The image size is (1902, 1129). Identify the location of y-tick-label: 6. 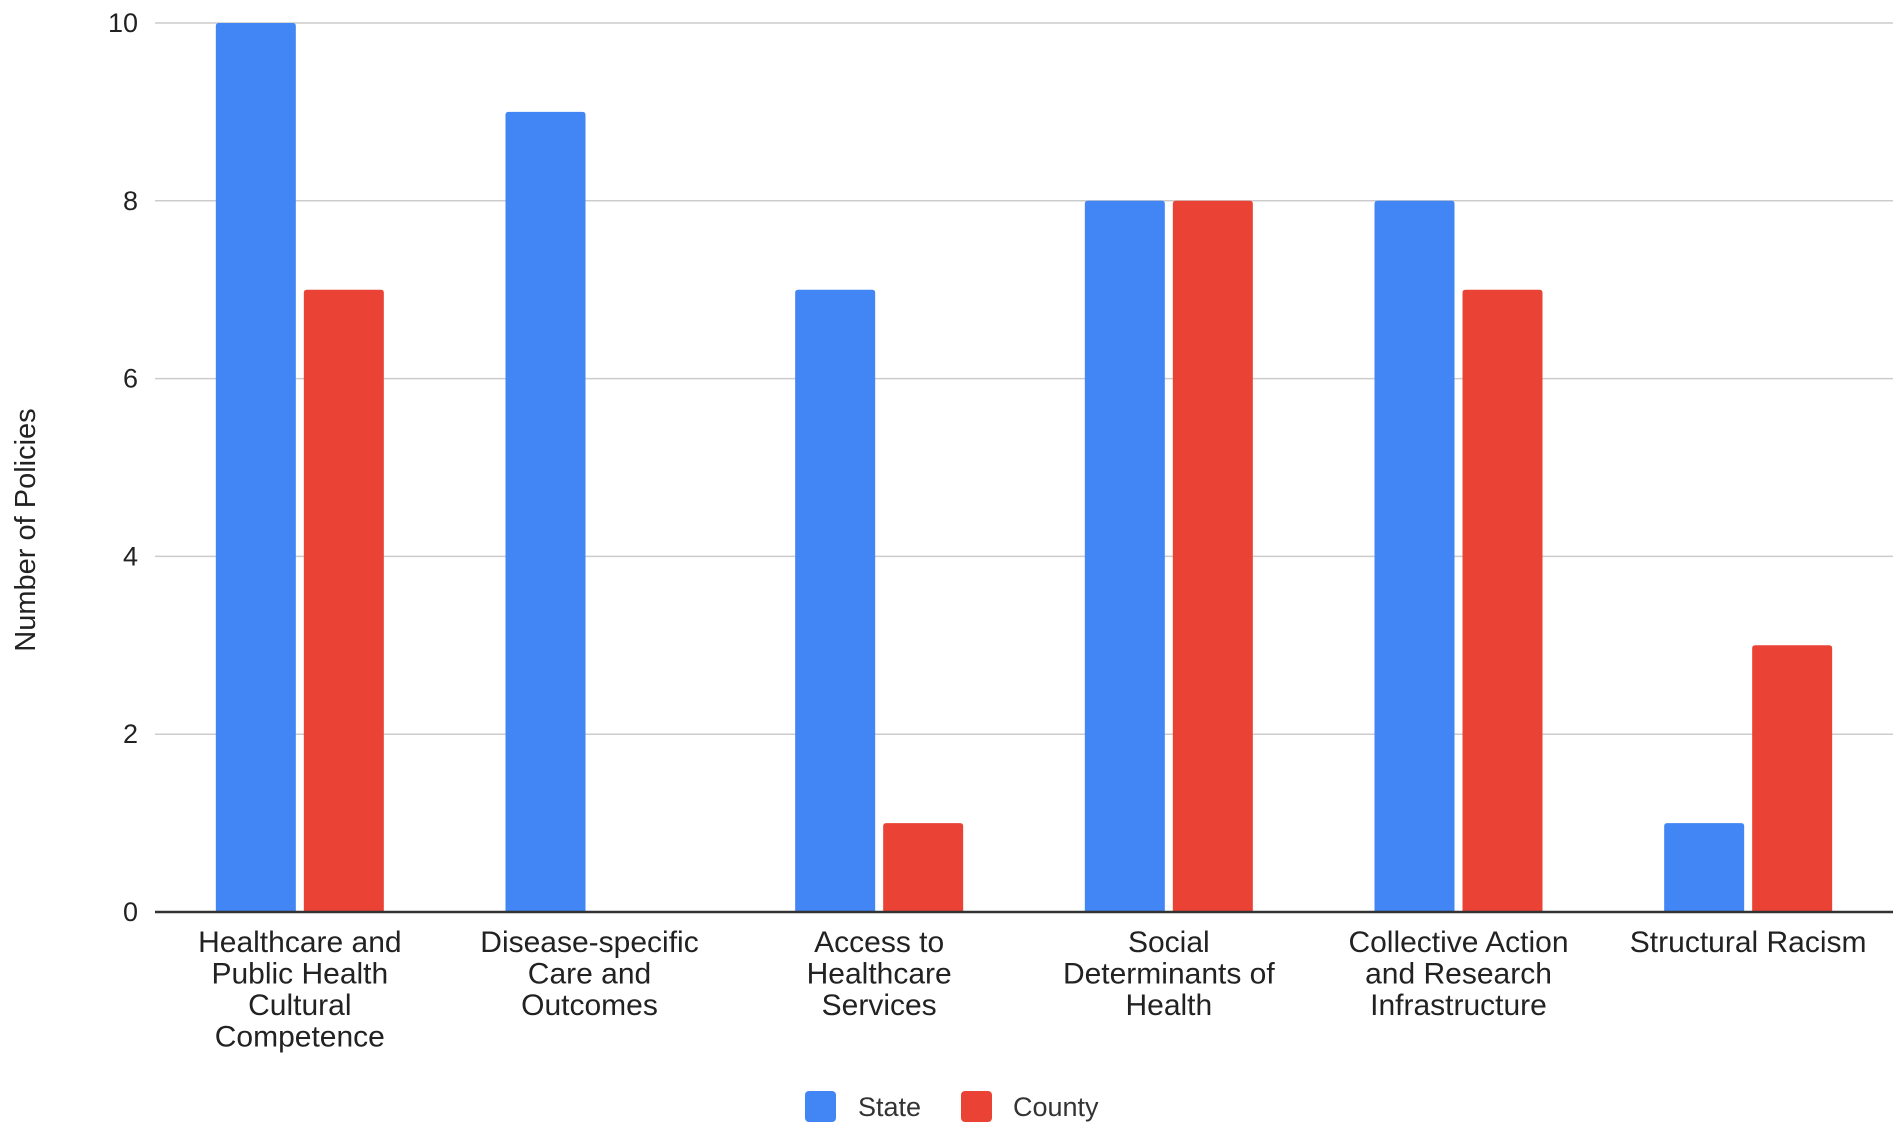
(130, 379).